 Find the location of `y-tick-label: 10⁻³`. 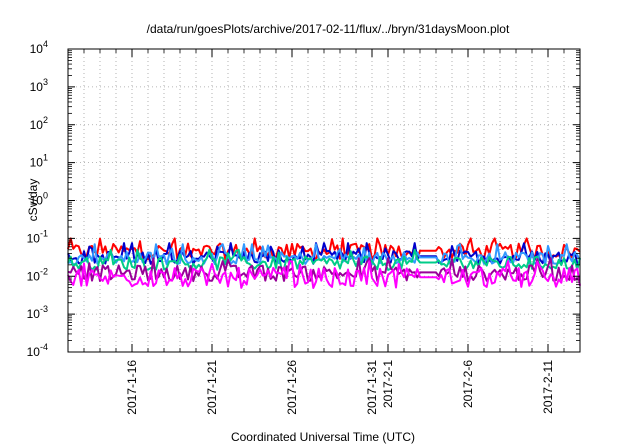

y-tick-label: 10⁻³ is located at coordinates (37, 312).